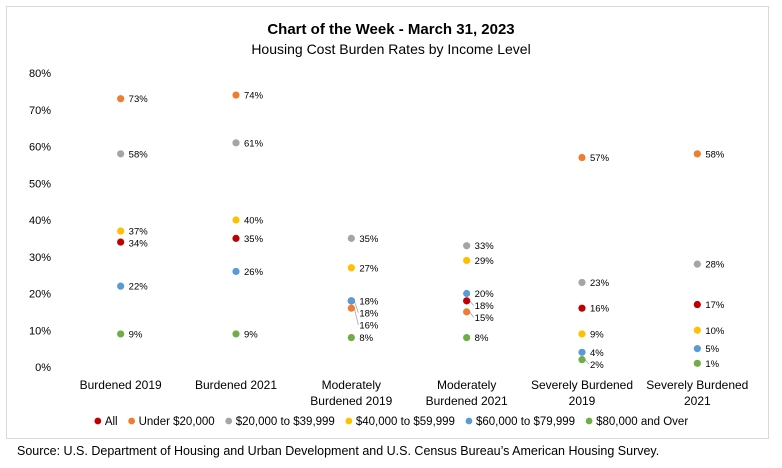 The width and height of the screenshot is (782, 468). I want to click on legend-label: $60,000 to $79,999, so click(525, 422).